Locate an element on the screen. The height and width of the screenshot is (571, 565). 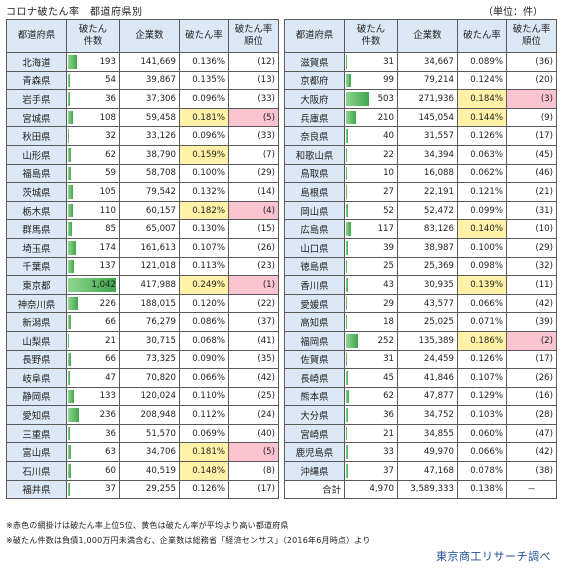
rank-cell: (20) is located at coordinates (531, 80).